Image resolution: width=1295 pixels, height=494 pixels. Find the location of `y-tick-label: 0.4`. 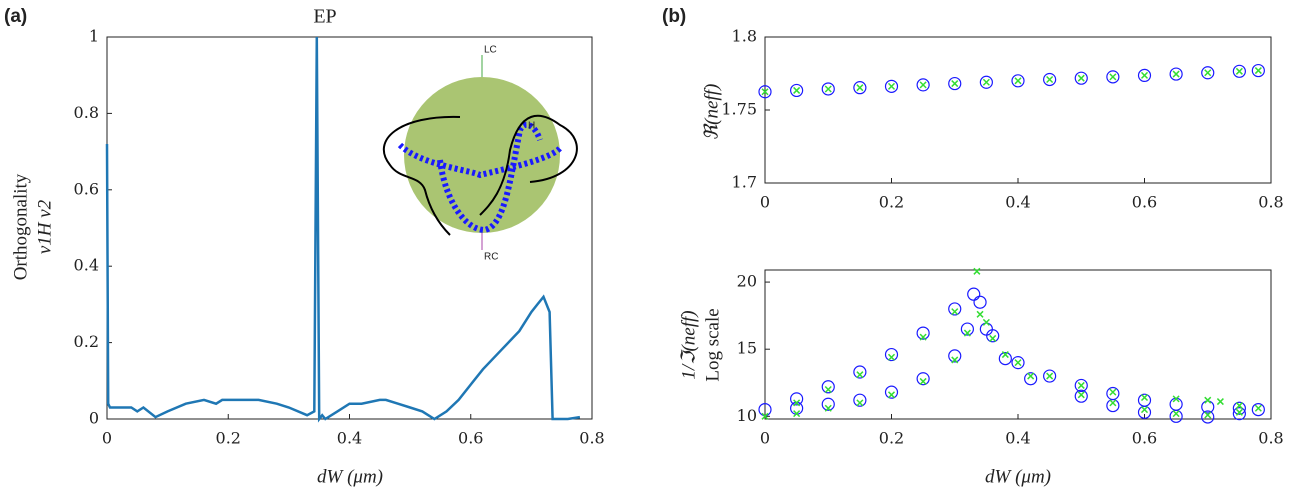

y-tick-label: 0.4 is located at coordinates (86, 265).